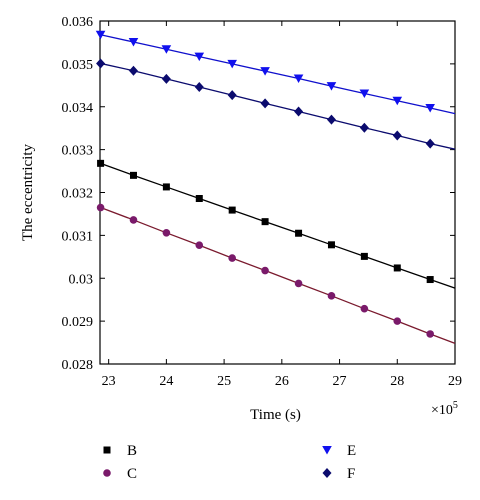  What do you see at coordinates (78, 151) in the screenshot?
I see `y-tick-label: 0.033` at bounding box center [78, 151].